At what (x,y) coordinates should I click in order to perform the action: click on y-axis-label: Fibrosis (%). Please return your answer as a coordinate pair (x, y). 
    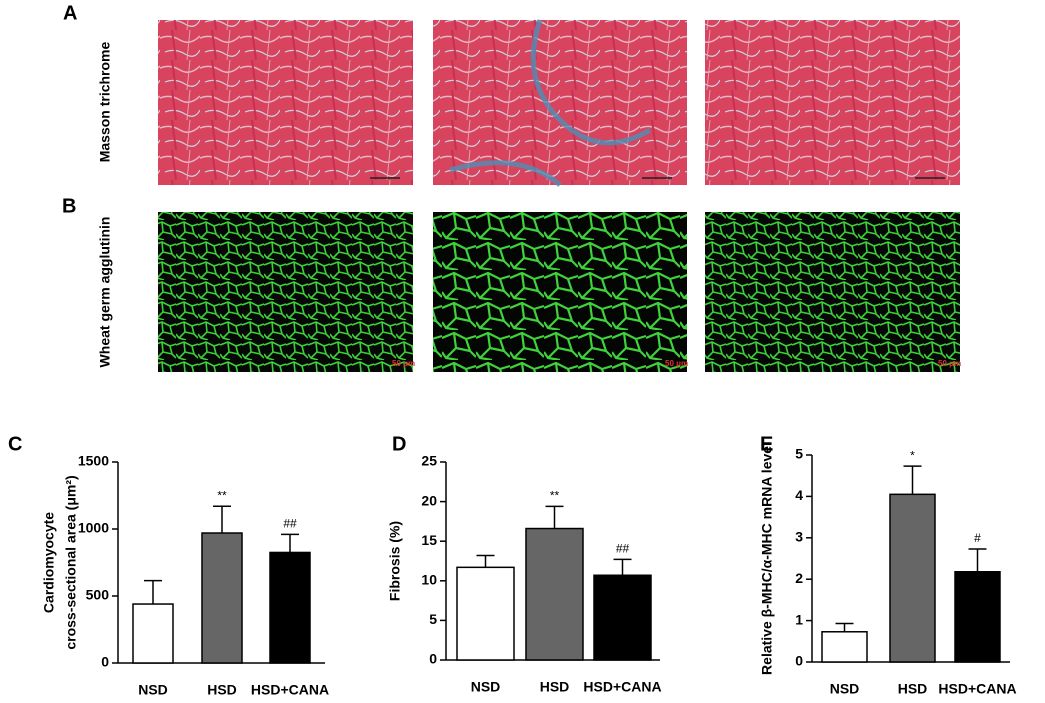
    Looking at the image, I should click on (395, 561).